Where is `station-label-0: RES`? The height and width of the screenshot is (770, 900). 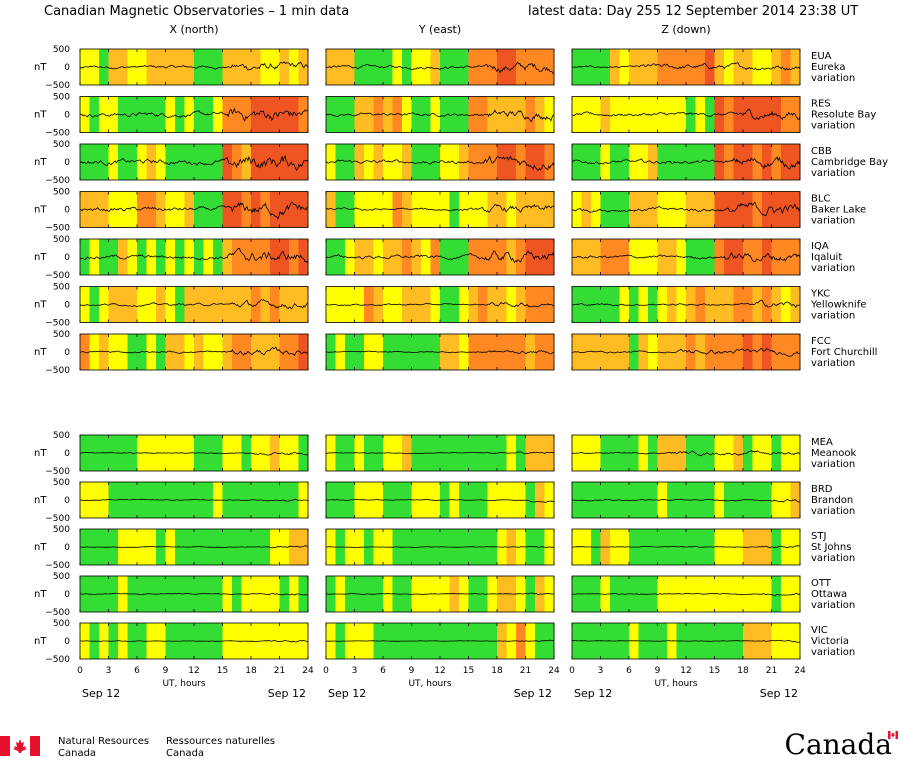 station-label-0: RES is located at coordinates (821, 104).